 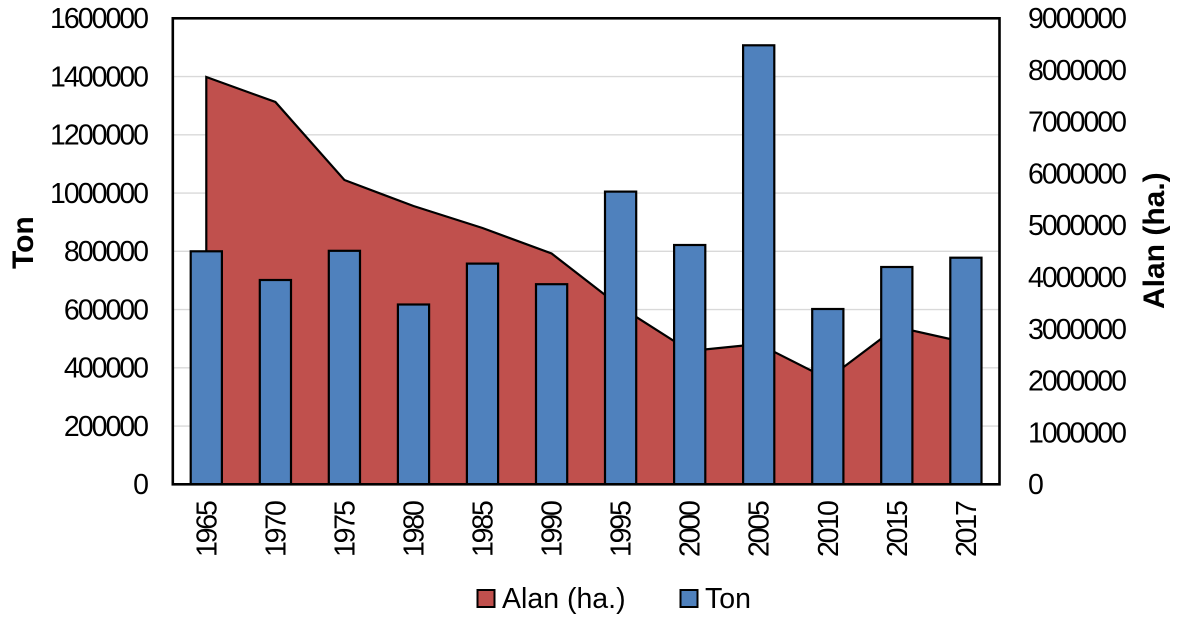 What do you see at coordinates (829, 529) in the screenshot?
I see `svg-text: 2010` at bounding box center [829, 529].